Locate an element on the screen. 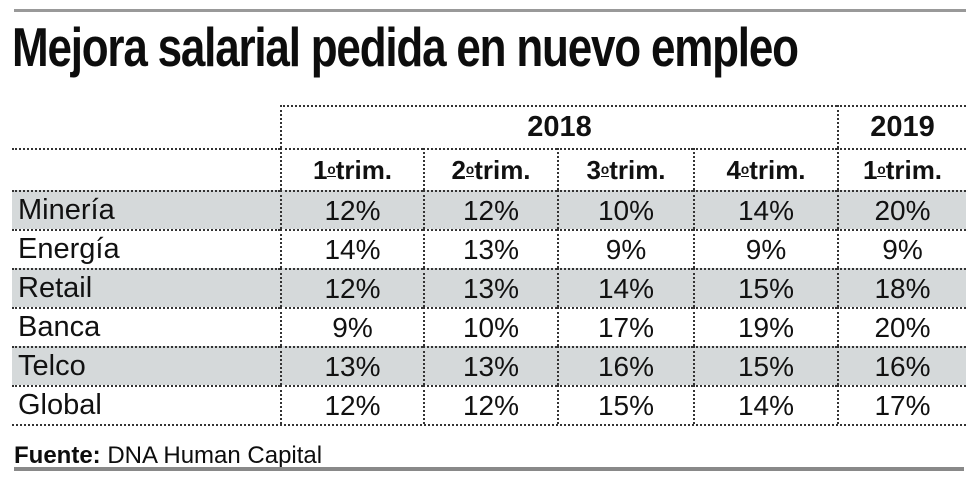  quarter-header-2018-q4: 4 o trim. is located at coordinates (765, 169).